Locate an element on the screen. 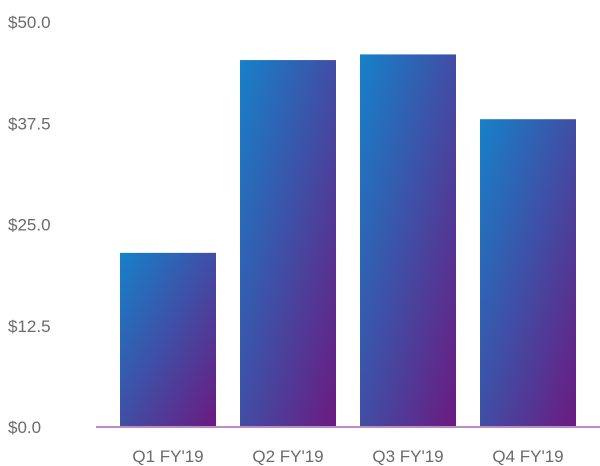 This screenshot has height=466, width=600. y-tick-label: $12.5 is located at coordinates (29, 326).